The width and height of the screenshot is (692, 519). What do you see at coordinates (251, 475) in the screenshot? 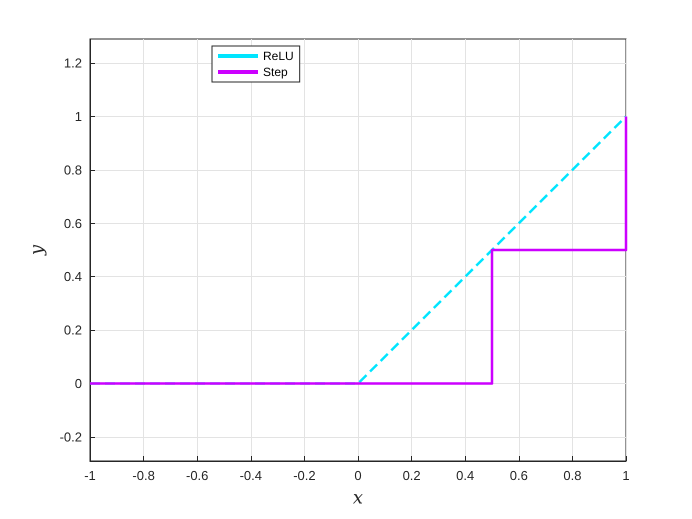
I see `x-tick-label: -0.4` at bounding box center [251, 475].